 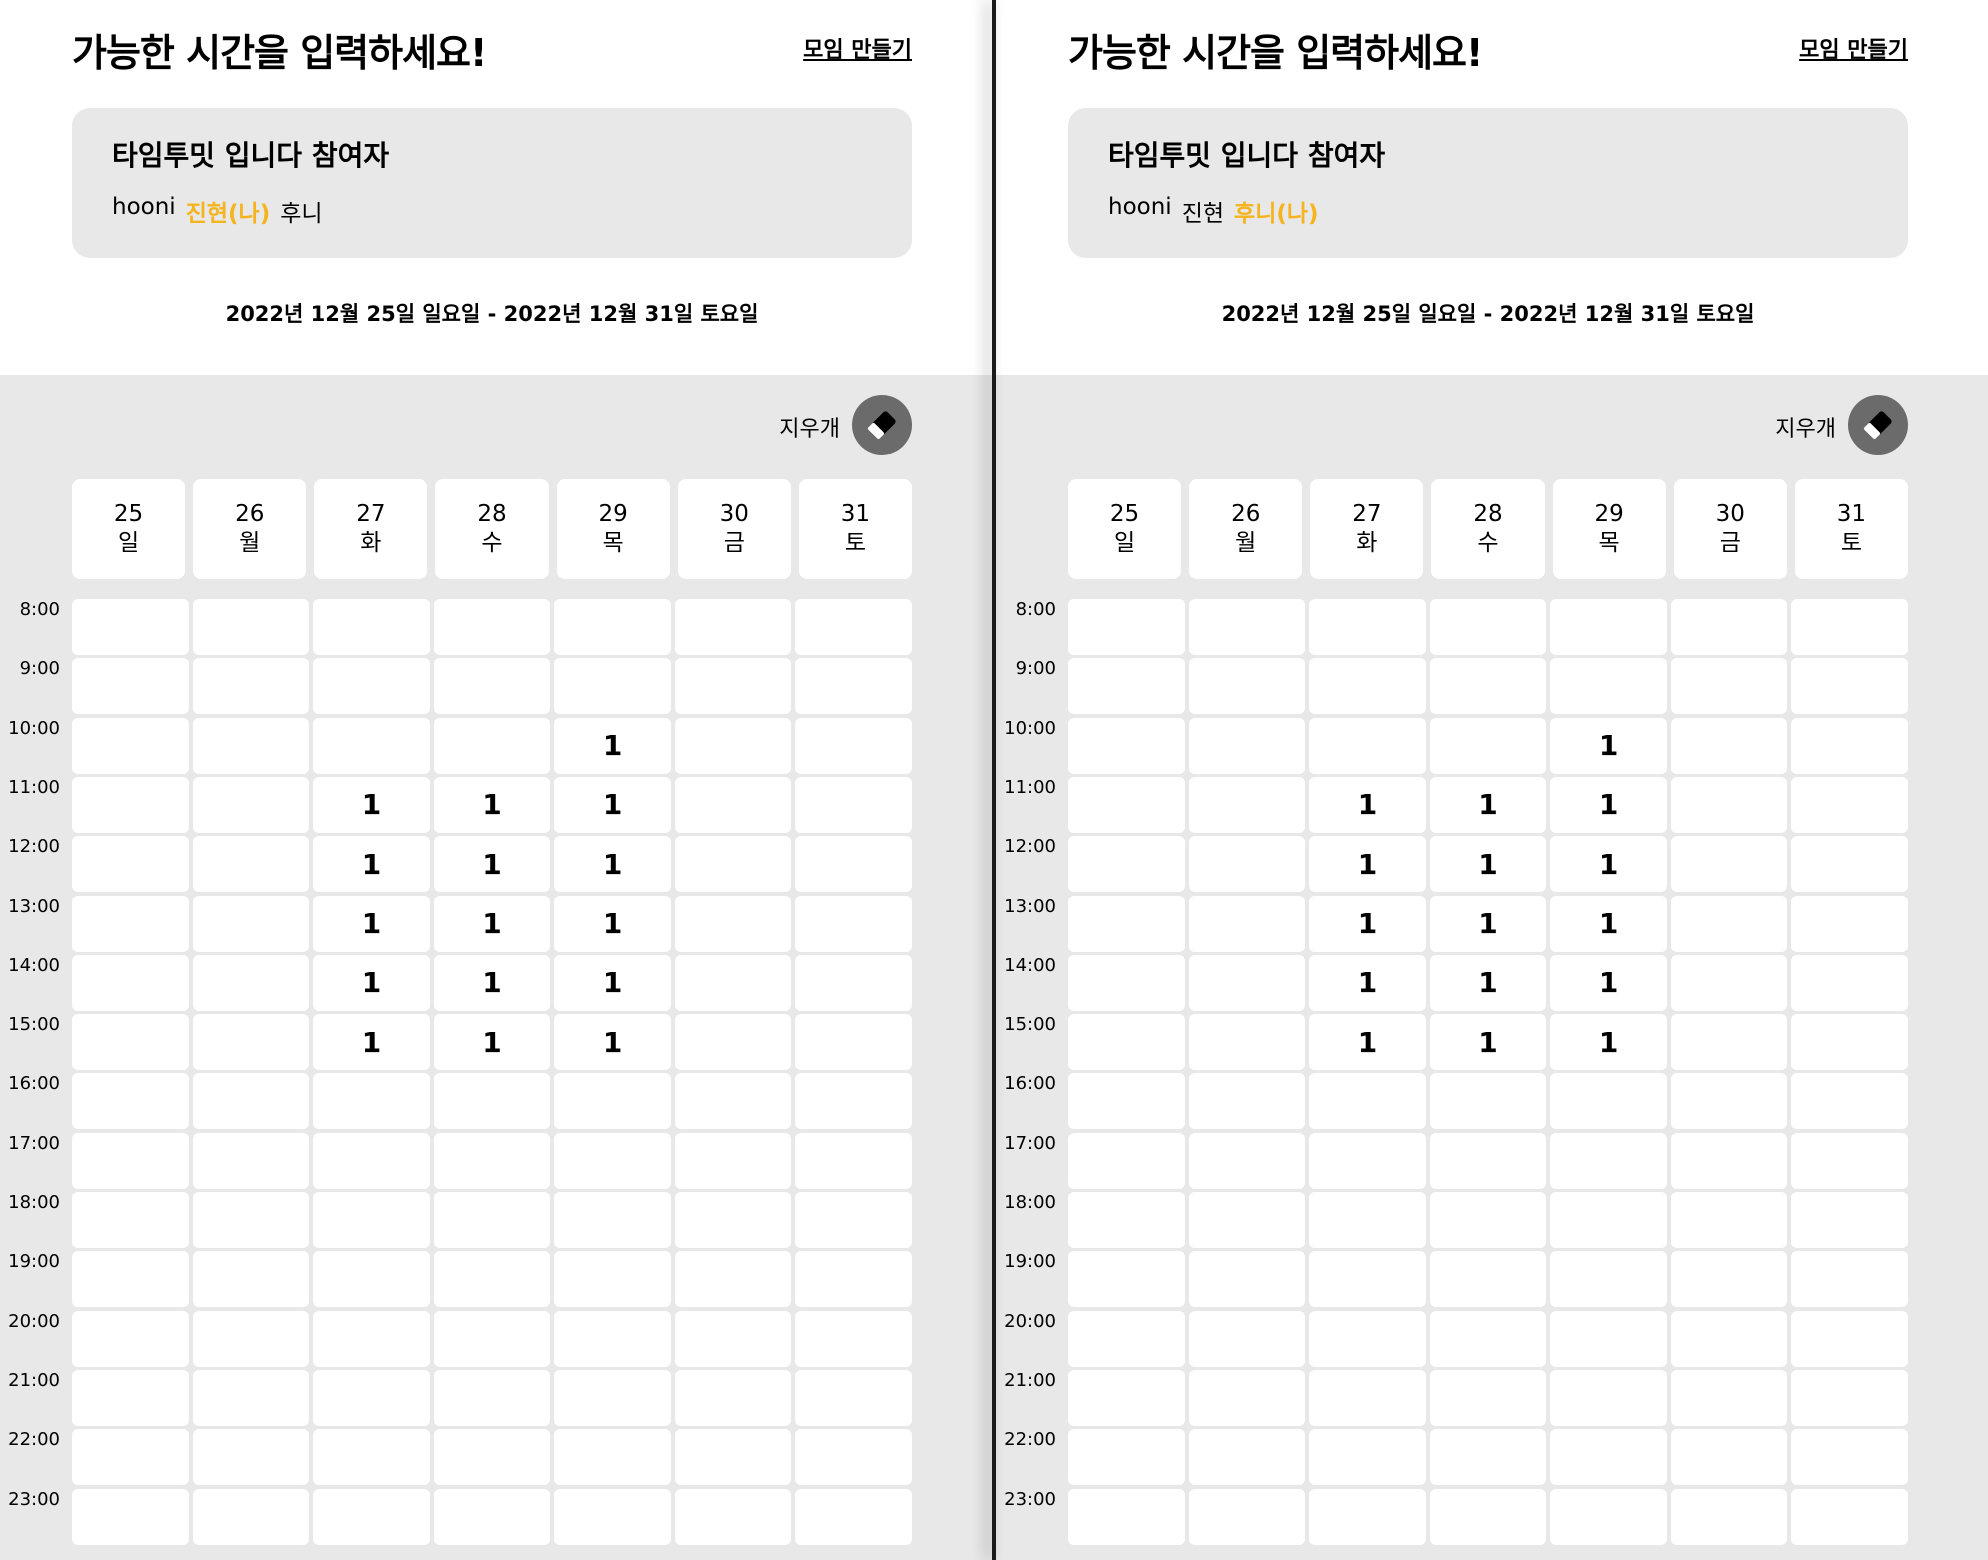 I want to click on create-meeting-link: 모임 만들기, so click(x=857, y=50).